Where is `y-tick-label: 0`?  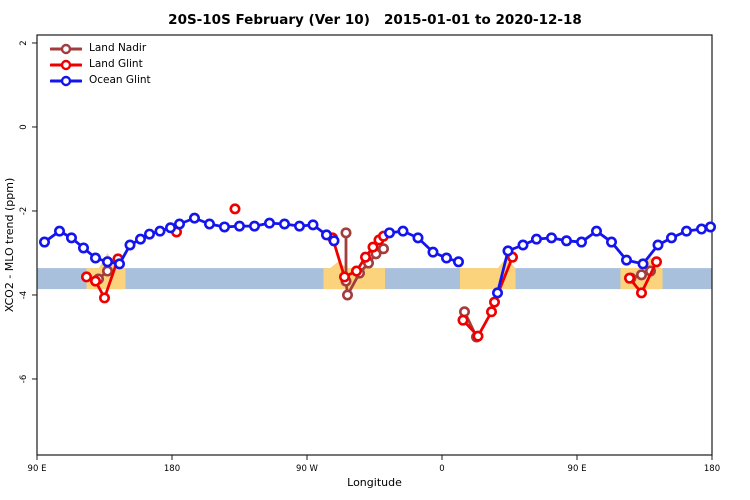 y-tick-label: 0 is located at coordinates (24, 126).